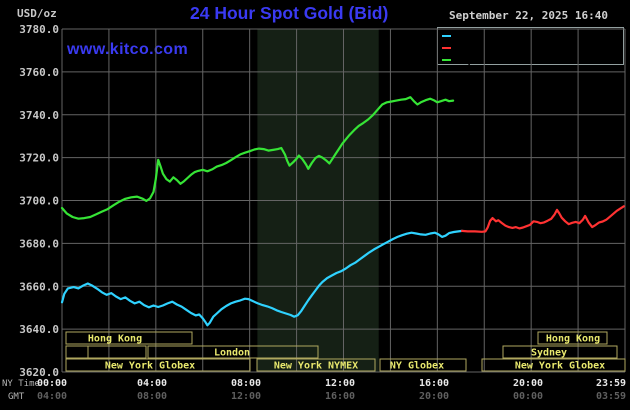  What do you see at coordinates (528, 396) in the screenshot?
I see `x-axis-tick-gmt: 00:00` at bounding box center [528, 396].